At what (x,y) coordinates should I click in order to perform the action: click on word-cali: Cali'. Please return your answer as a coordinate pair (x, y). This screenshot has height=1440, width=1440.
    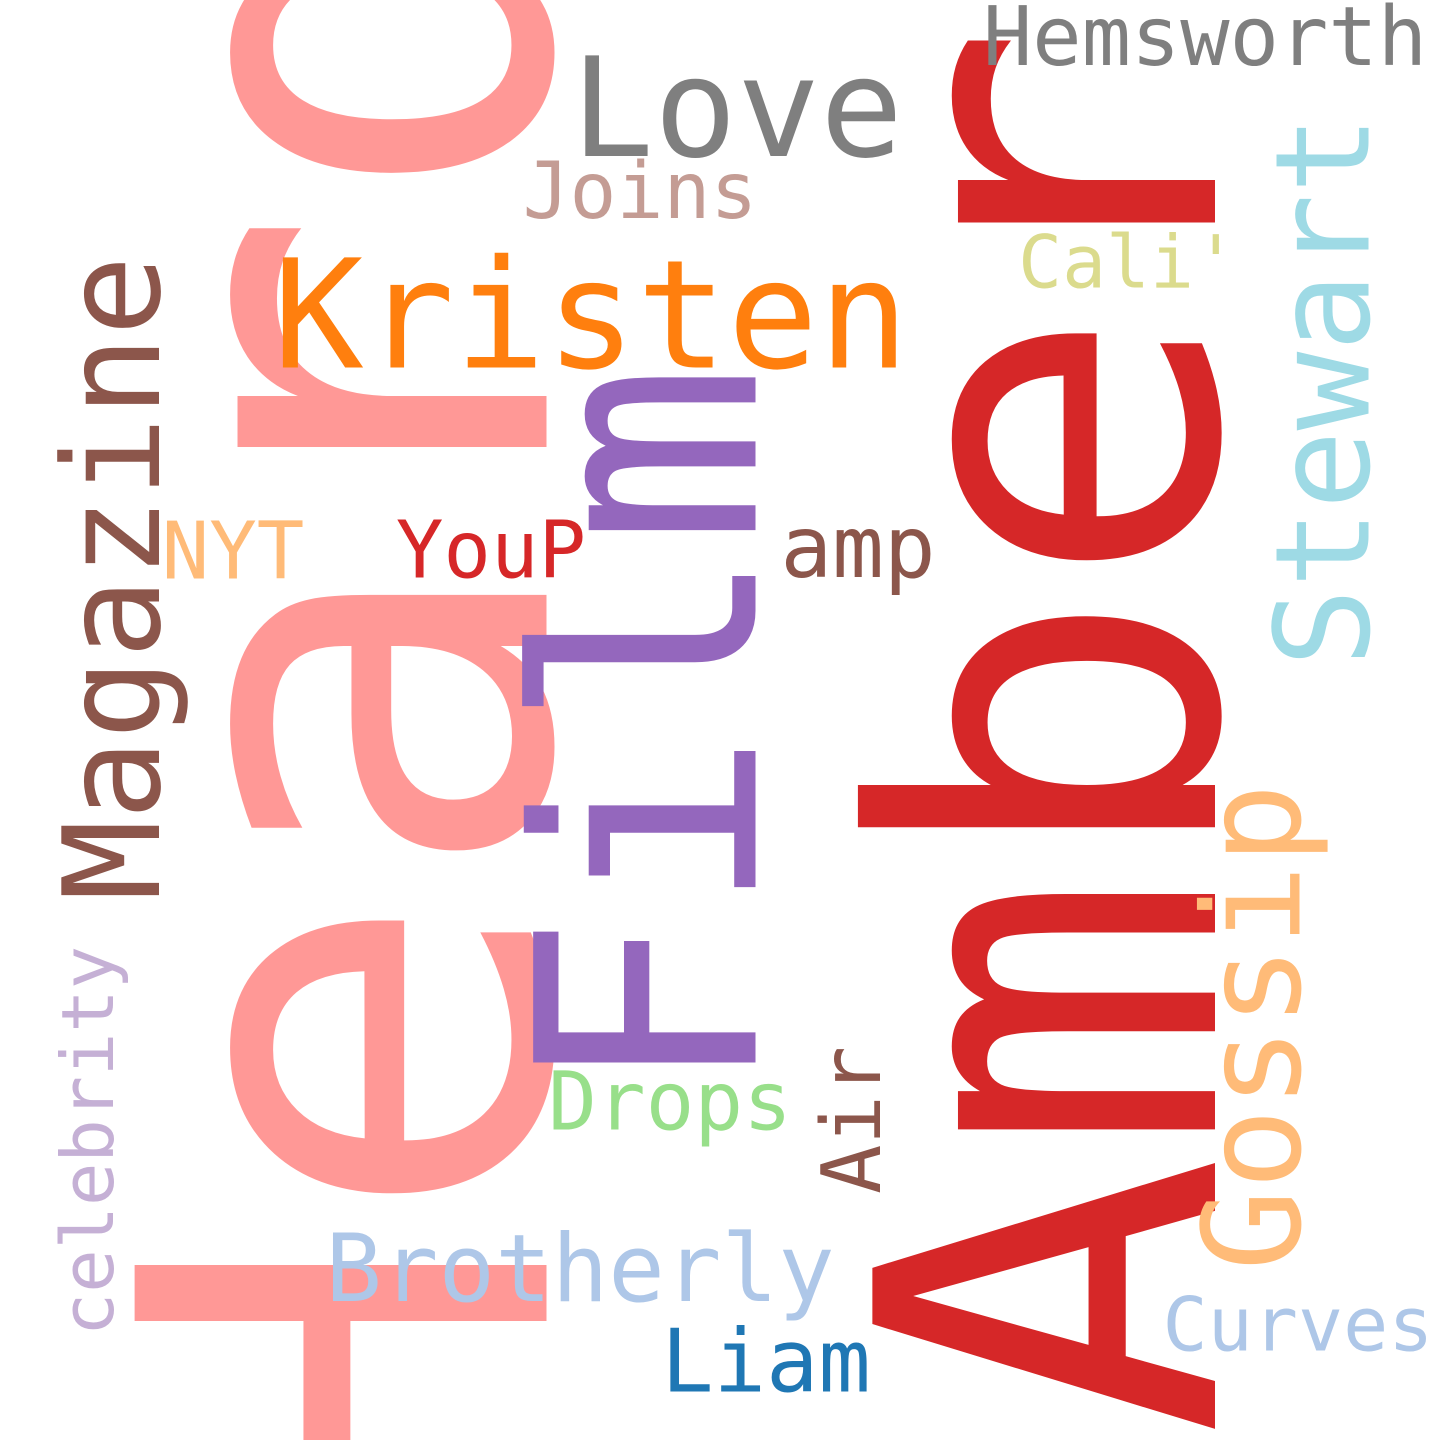
    Looking at the image, I should click on (1128, 263).